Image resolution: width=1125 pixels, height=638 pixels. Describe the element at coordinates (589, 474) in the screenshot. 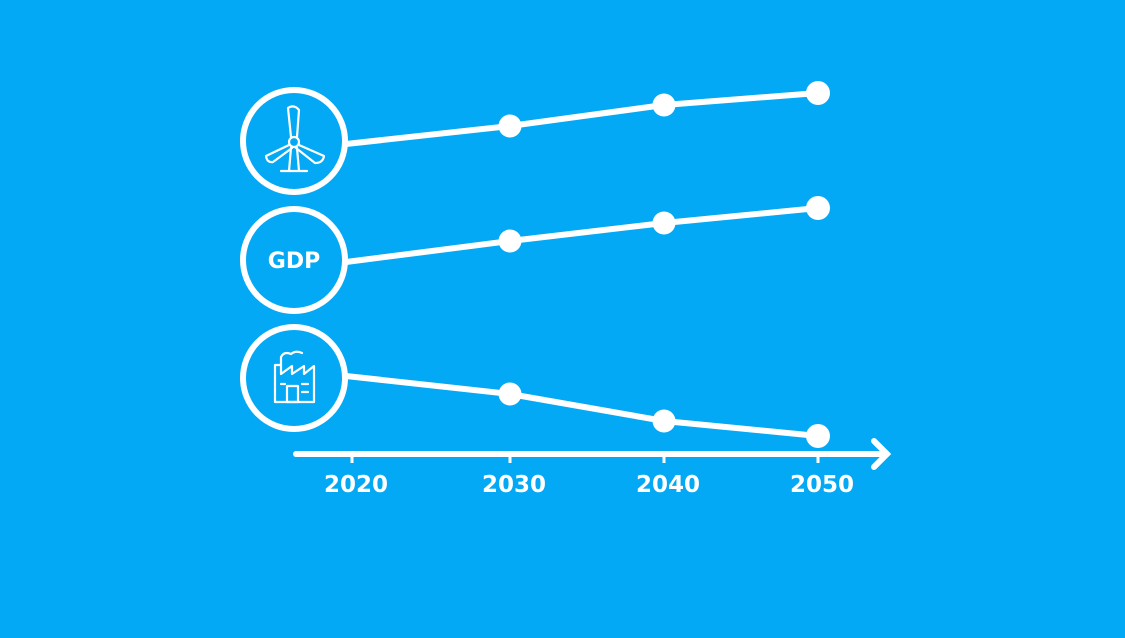

I see `x-axis-ticks: 2020 2030 2040 2050` at that location.